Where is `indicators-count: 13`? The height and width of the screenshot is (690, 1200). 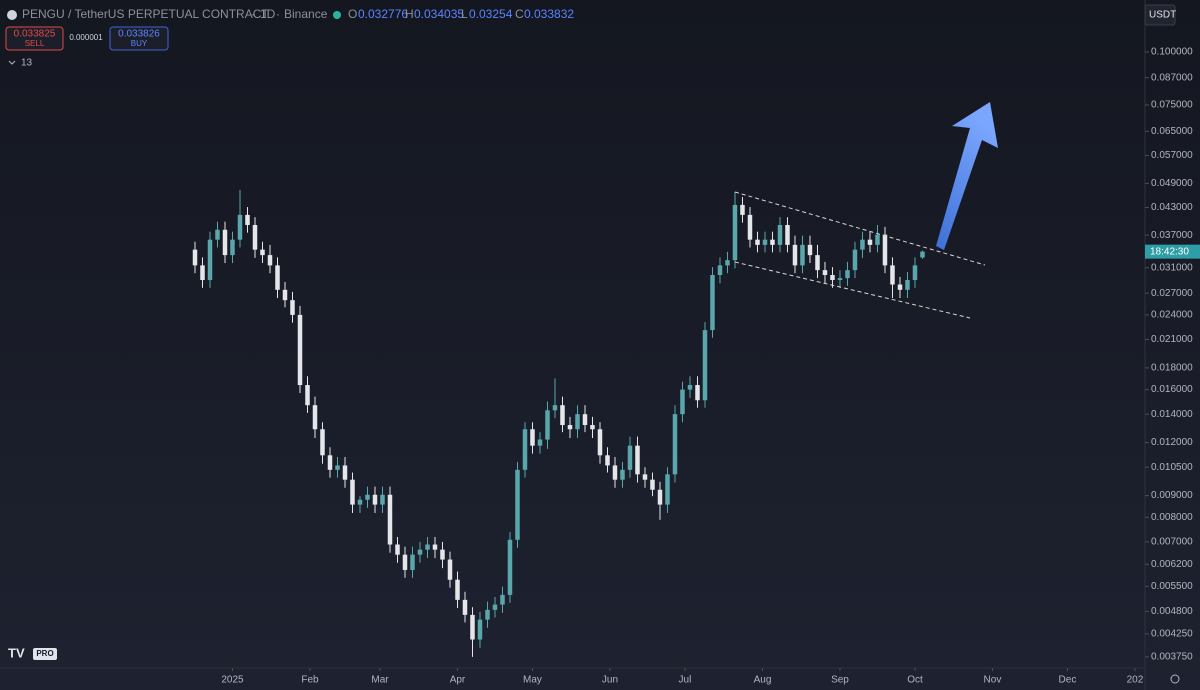 indicators-count: 13 is located at coordinates (27, 63).